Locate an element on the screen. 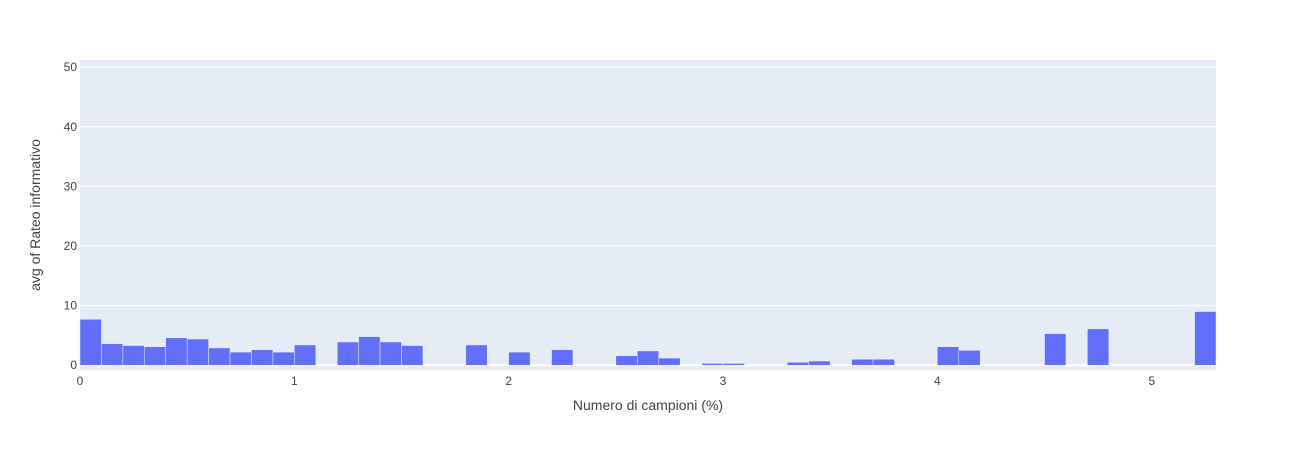  x-tick-label: 1 is located at coordinates (294, 381).